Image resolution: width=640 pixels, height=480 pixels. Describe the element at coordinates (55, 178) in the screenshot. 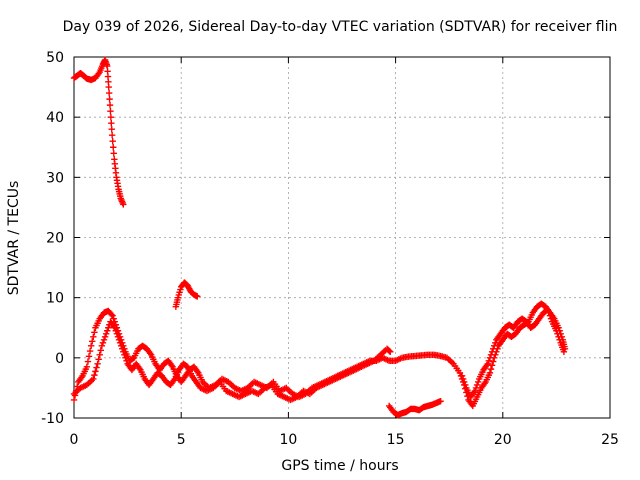

I see `y-tick-label: 30` at that location.